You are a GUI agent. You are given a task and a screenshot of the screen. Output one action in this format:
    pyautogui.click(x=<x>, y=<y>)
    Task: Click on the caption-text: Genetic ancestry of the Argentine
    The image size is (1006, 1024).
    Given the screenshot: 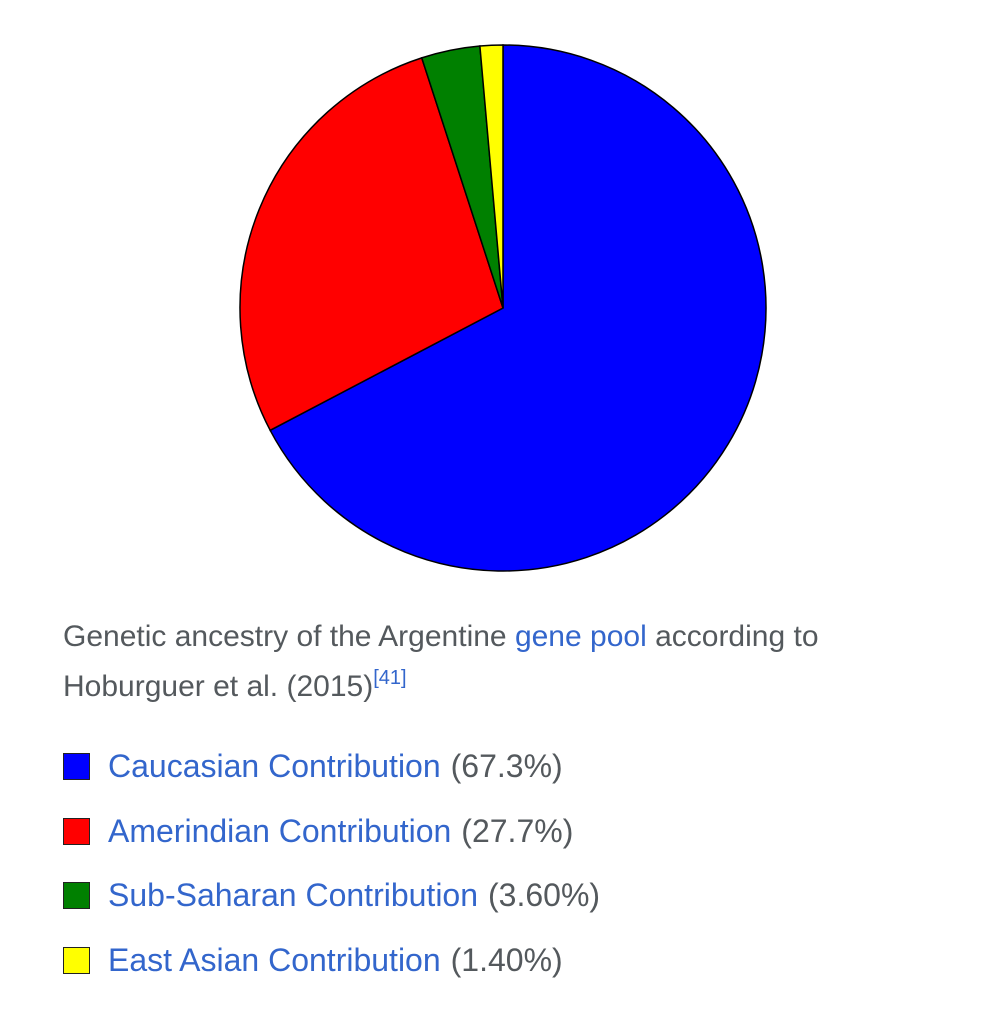 What is the action you would take?
    pyautogui.click(x=289, y=636)
    